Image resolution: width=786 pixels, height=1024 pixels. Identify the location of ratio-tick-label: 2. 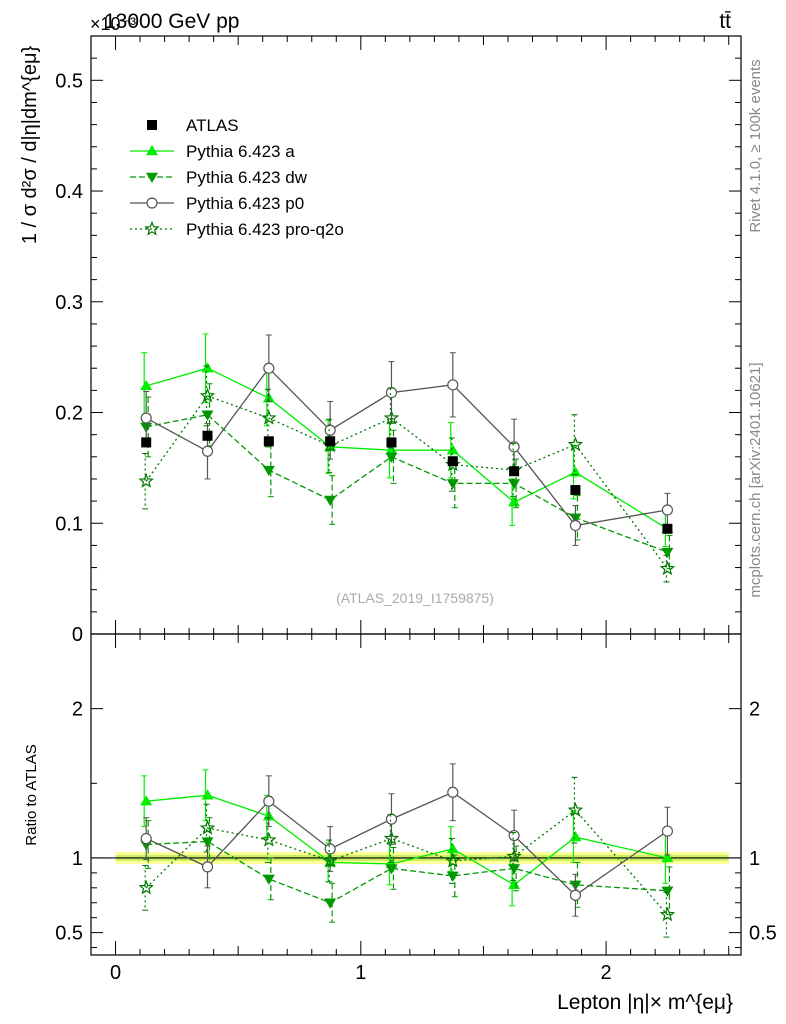
(77, 710).